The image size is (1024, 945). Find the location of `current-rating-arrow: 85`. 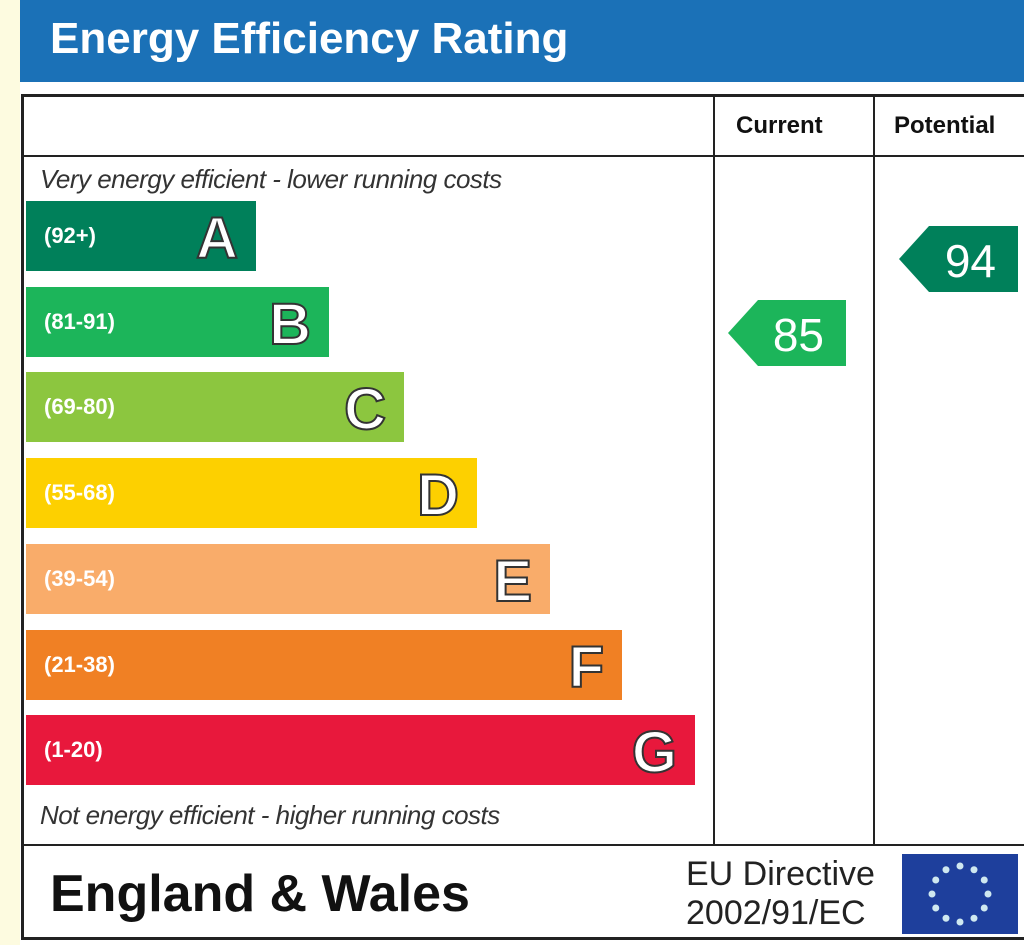

current-rating-arrow: 85 is located at coordinates (787, 332).